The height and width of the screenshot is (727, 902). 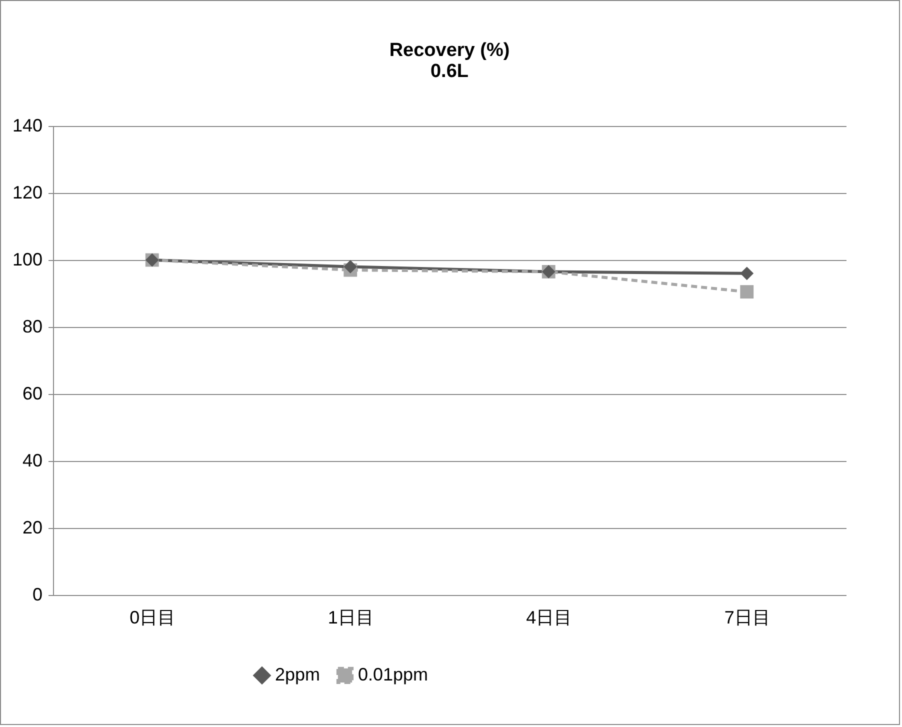 What do you see at coordinates (32, 326) in the screenshot?
I see `y-tick-label: 80` at bounding box center [32, 326].